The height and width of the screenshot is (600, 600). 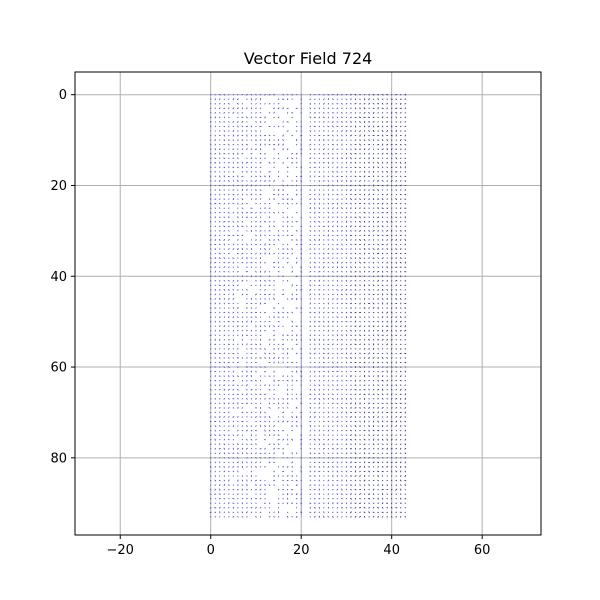 I want to click on x-tick-label: 40, so click(x=391, y=550).